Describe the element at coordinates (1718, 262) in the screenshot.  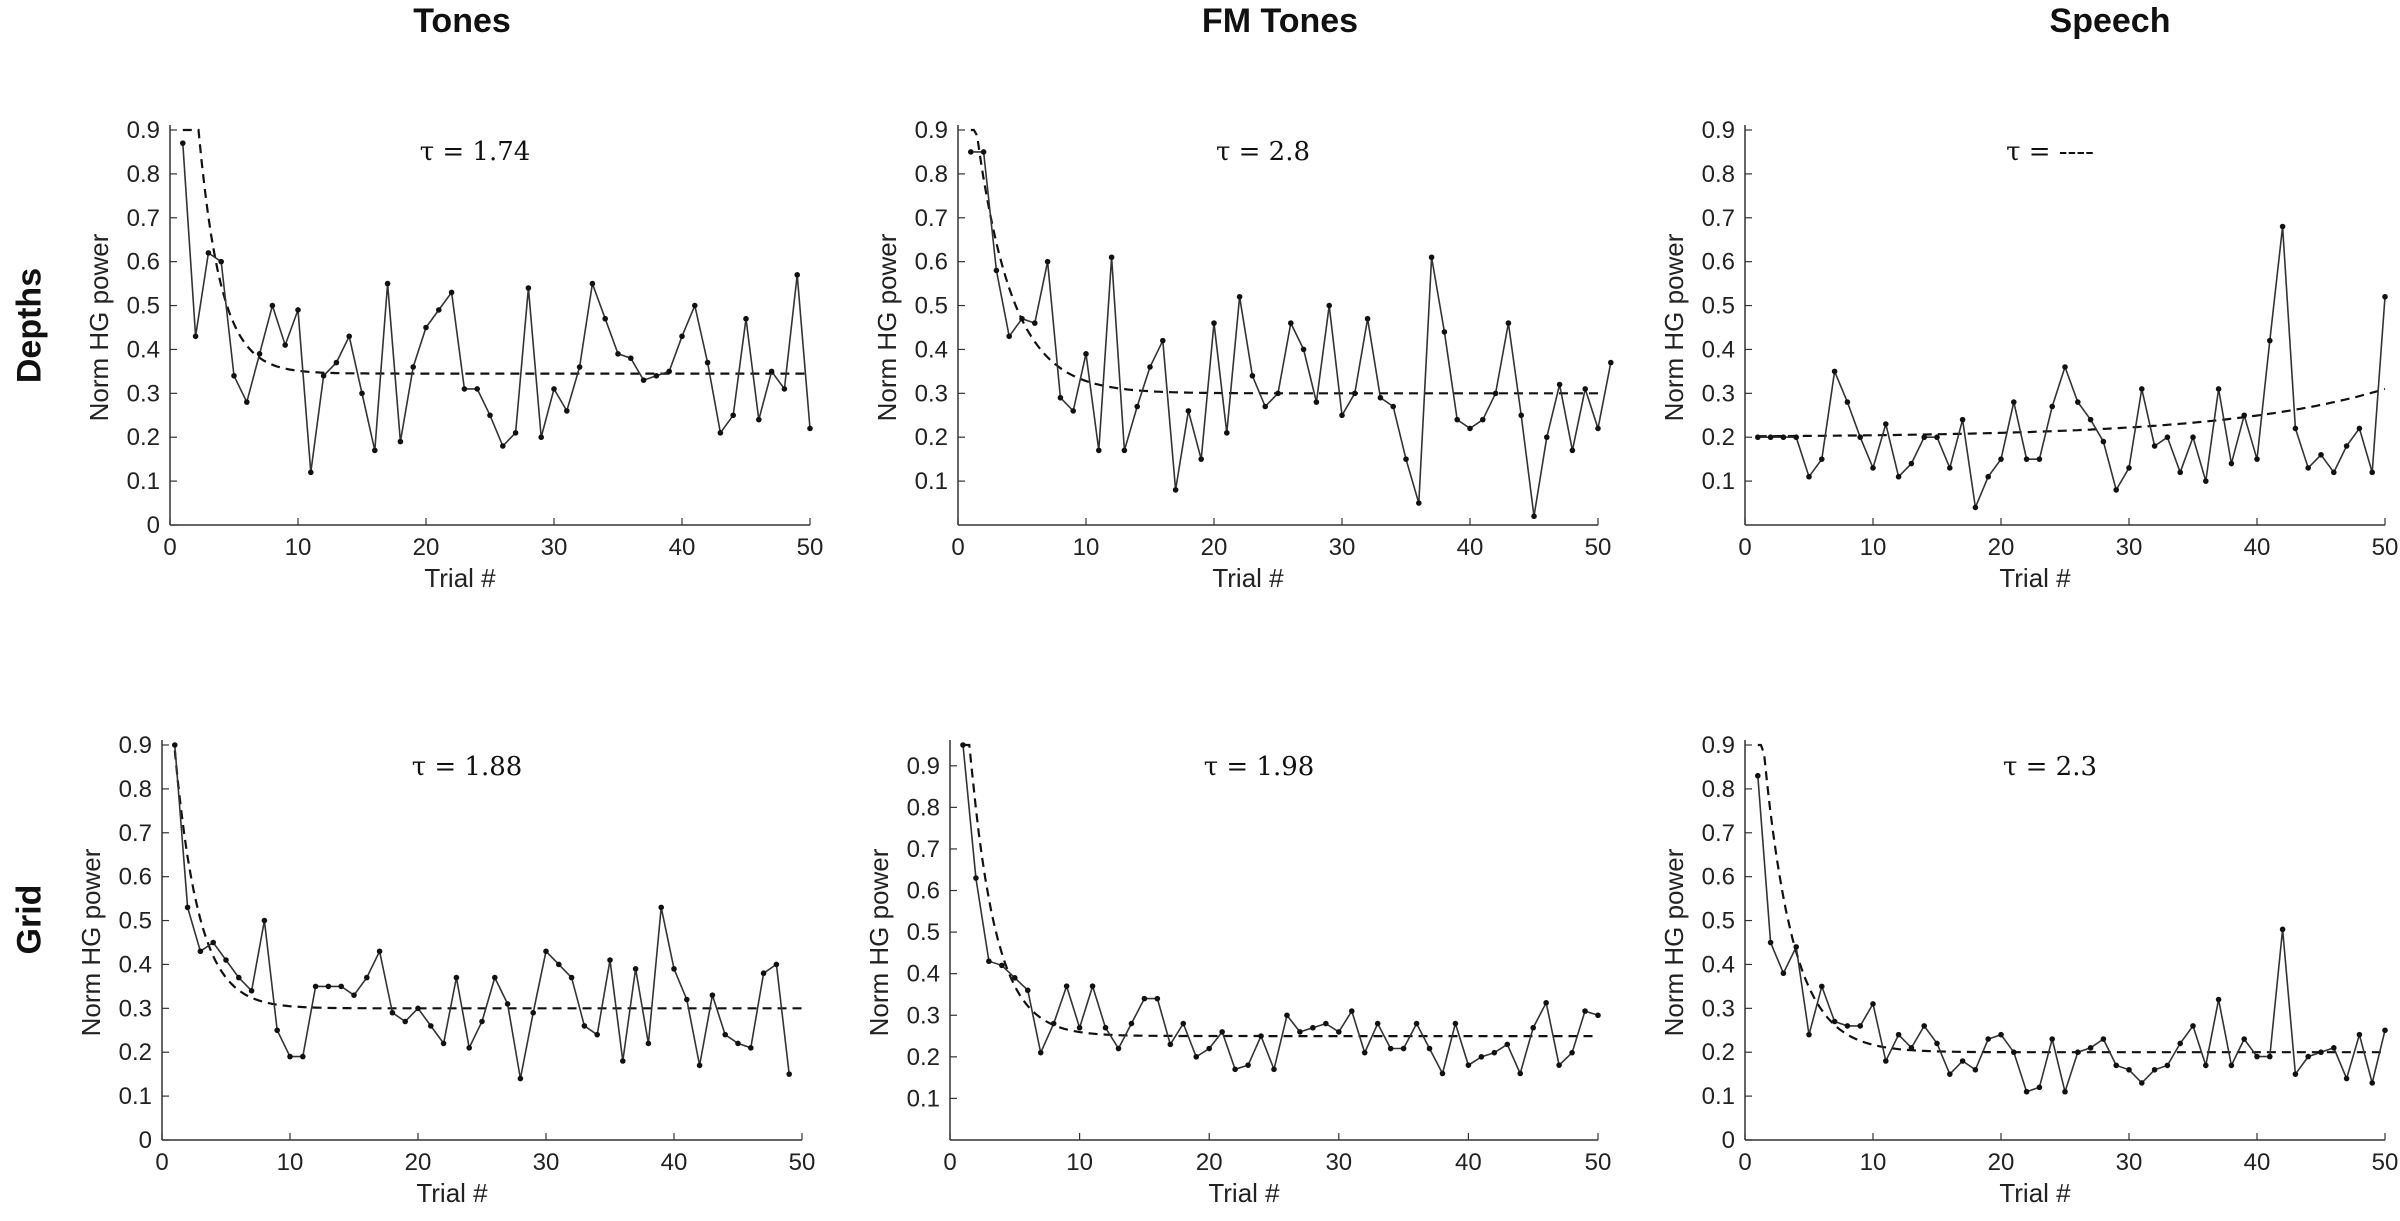
I see `y-tick-label: 0.6` at that location.